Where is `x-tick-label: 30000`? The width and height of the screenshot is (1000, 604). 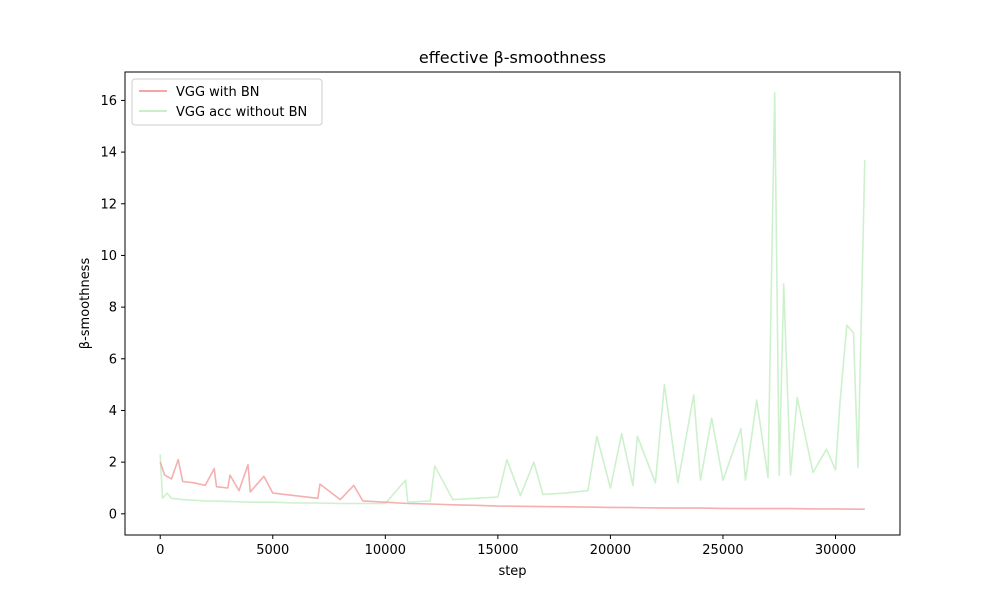 x-tick-label: 30000 is located at coordinates (835, 550).